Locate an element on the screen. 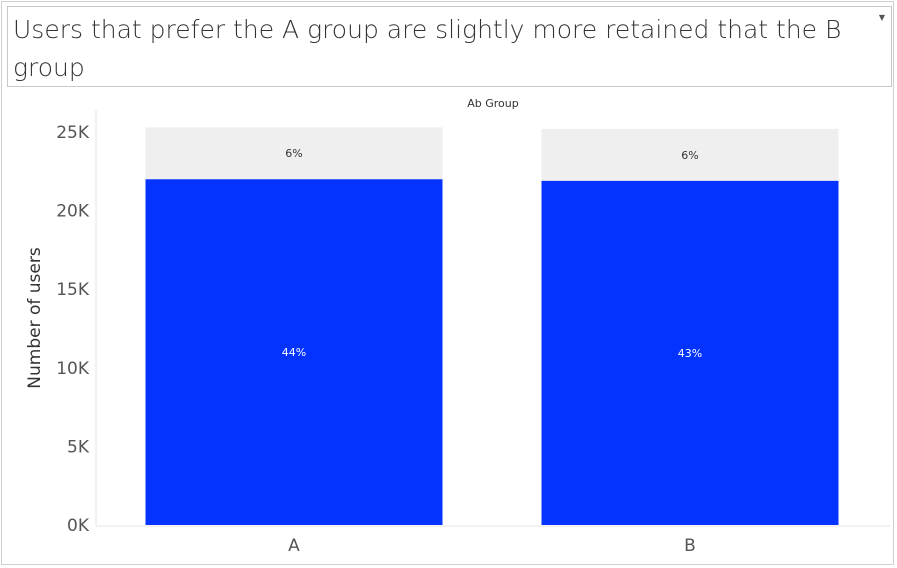 This screenshot has width=897, height=568. y-tick-label: 20K is located at coordinates (73, 212).